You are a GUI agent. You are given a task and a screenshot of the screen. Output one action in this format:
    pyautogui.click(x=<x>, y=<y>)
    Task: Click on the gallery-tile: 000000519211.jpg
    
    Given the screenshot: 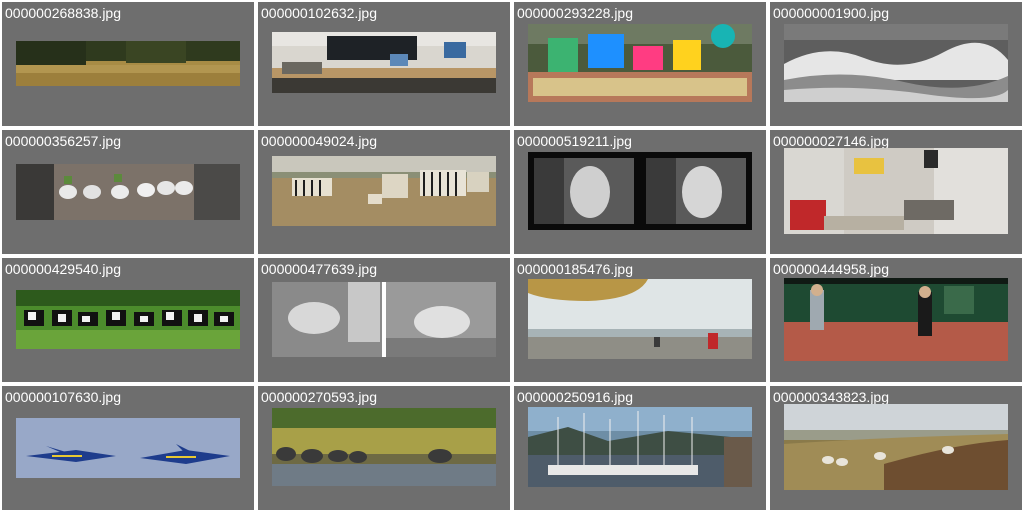 What is the action you would take?
    pyautogui.click(x=640, y=192)
    